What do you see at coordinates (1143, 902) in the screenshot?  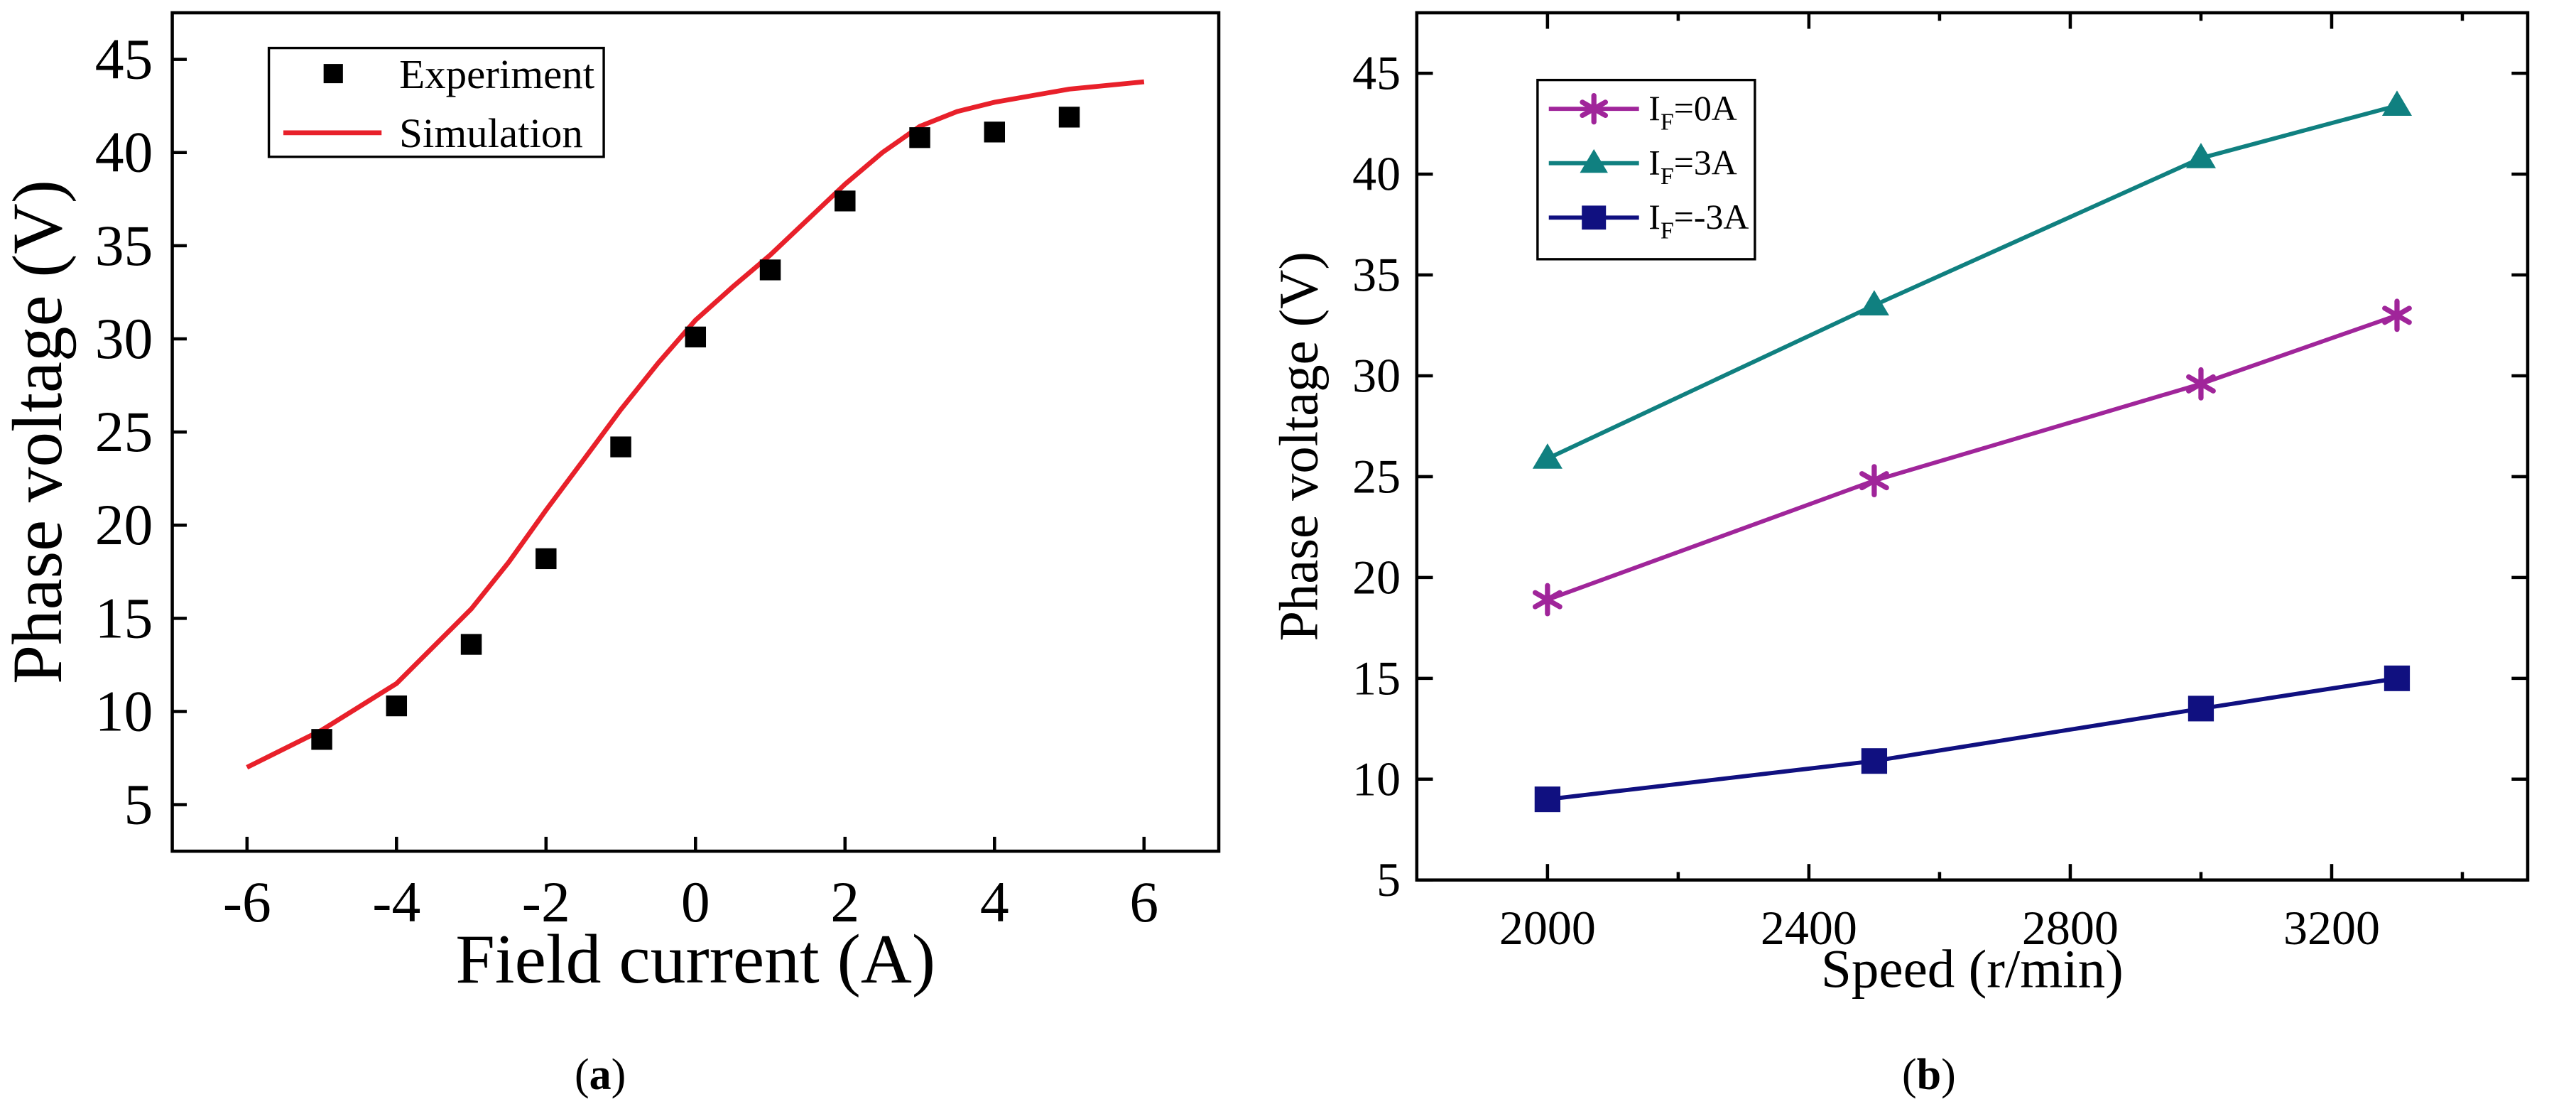 I see `x-tick-label: 6` at bounding box center [1143, 902].